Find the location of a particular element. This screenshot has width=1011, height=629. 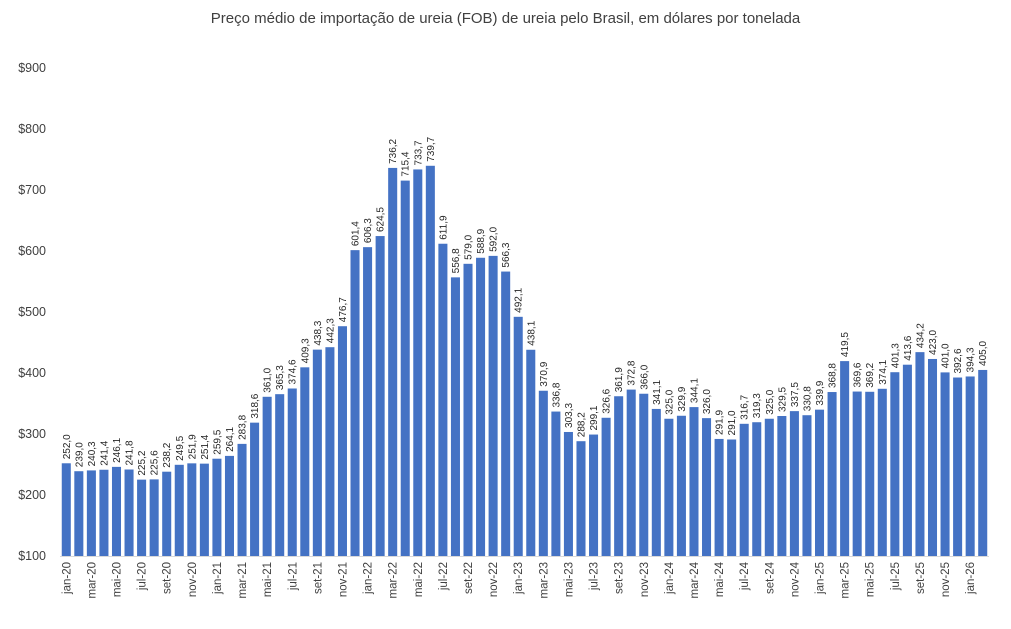

x-tick-label: set-20 is located at coordinates (168, 578).